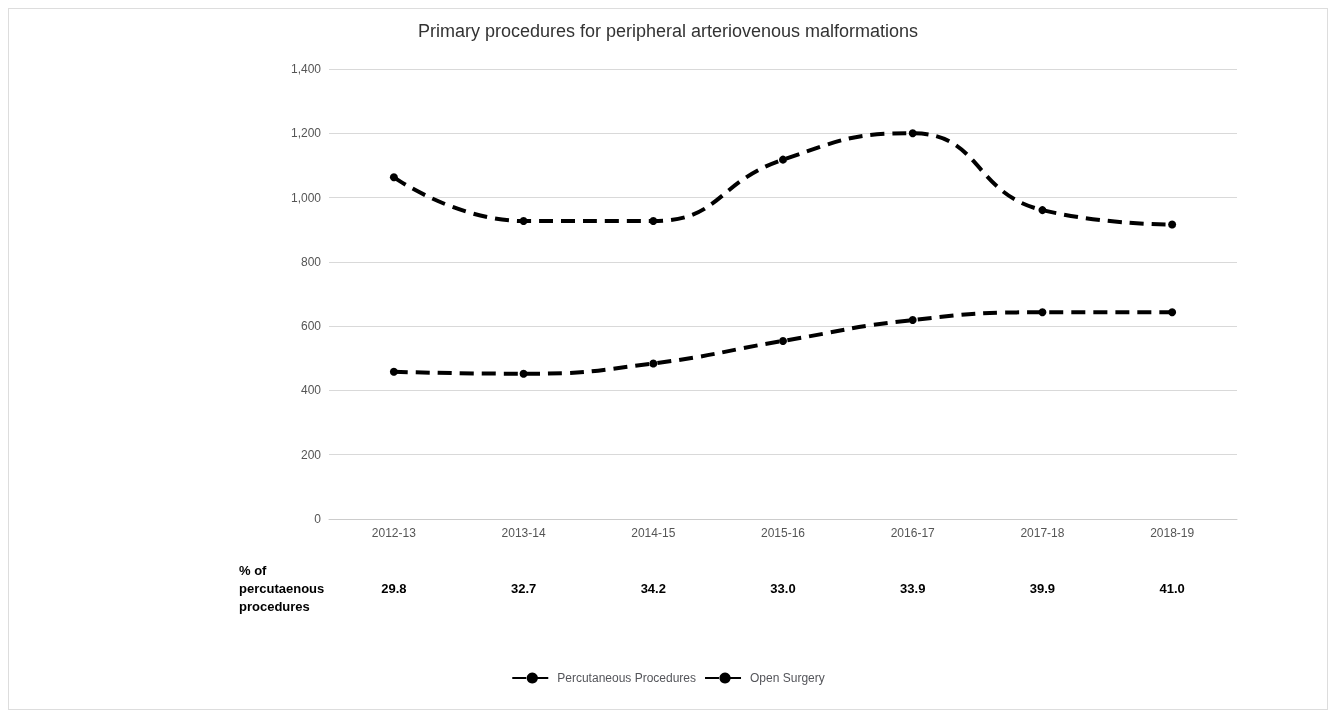 The width and height of the screenshot is (1334, 720). Describe the element at coordinates (306, 69) in the screenshot. I see `y-tick-label: 1,400` at that location.